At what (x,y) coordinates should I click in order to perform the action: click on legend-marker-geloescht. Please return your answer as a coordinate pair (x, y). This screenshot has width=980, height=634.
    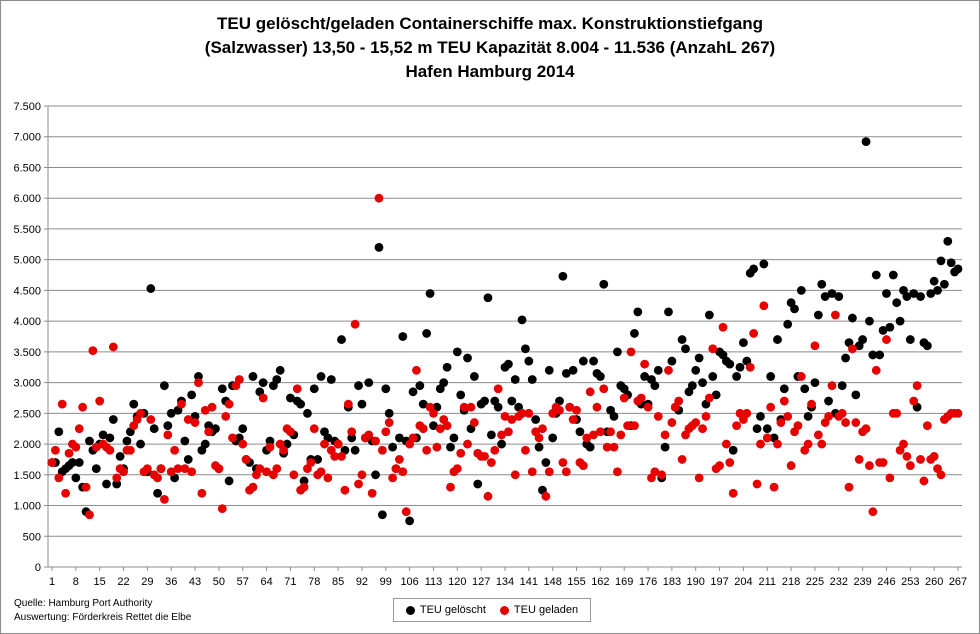
    Looking at the image, I should click on (410, 610).